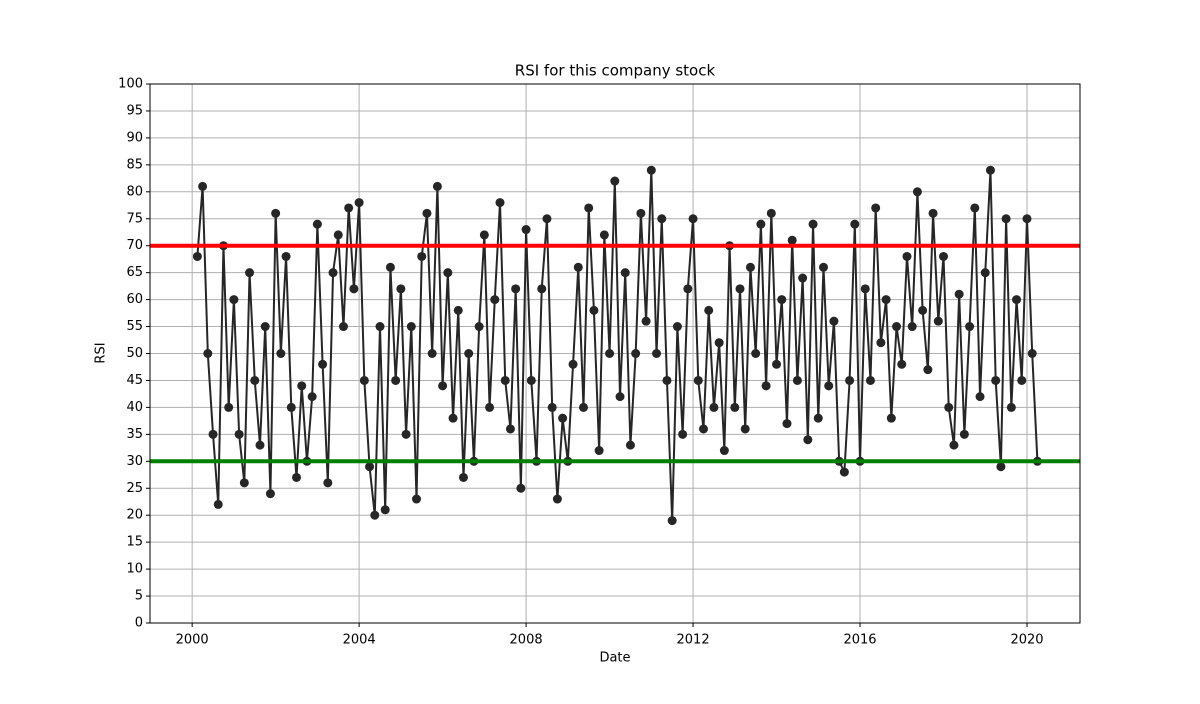 This screenshot has height=704, width=1200. Describe the element at coordinates (134, 218) in the screenshot. I see `y-tick-label: 75` at that location.